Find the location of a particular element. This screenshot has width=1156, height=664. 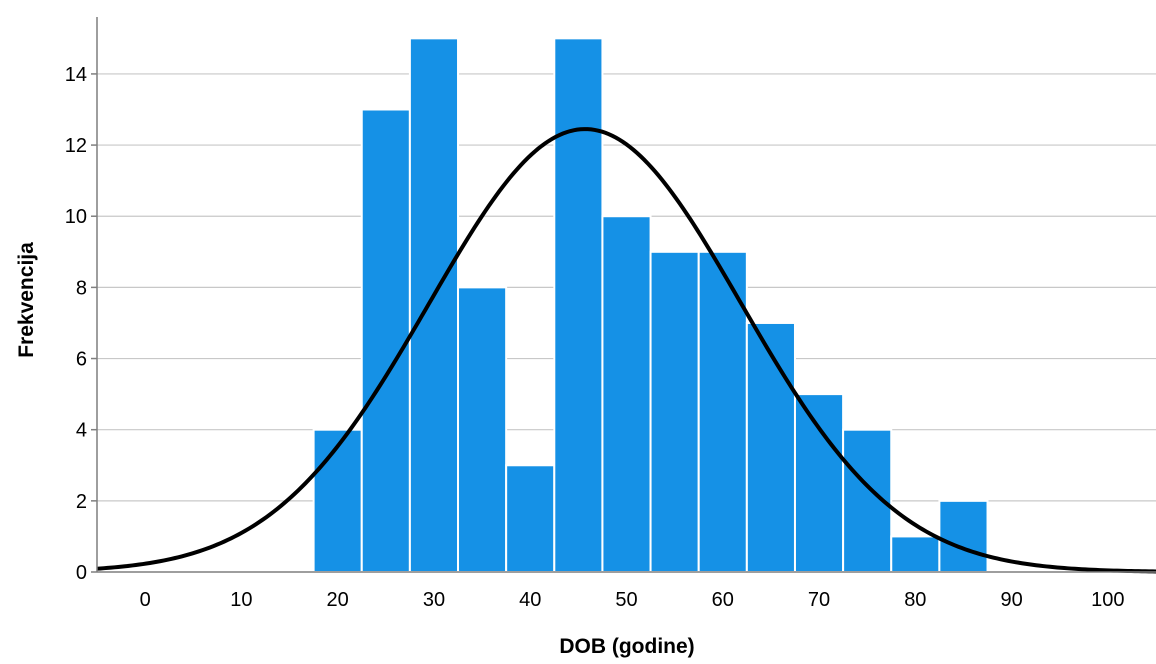

x-axis-title: DOB (godine) is located at coordinates (626, 646).